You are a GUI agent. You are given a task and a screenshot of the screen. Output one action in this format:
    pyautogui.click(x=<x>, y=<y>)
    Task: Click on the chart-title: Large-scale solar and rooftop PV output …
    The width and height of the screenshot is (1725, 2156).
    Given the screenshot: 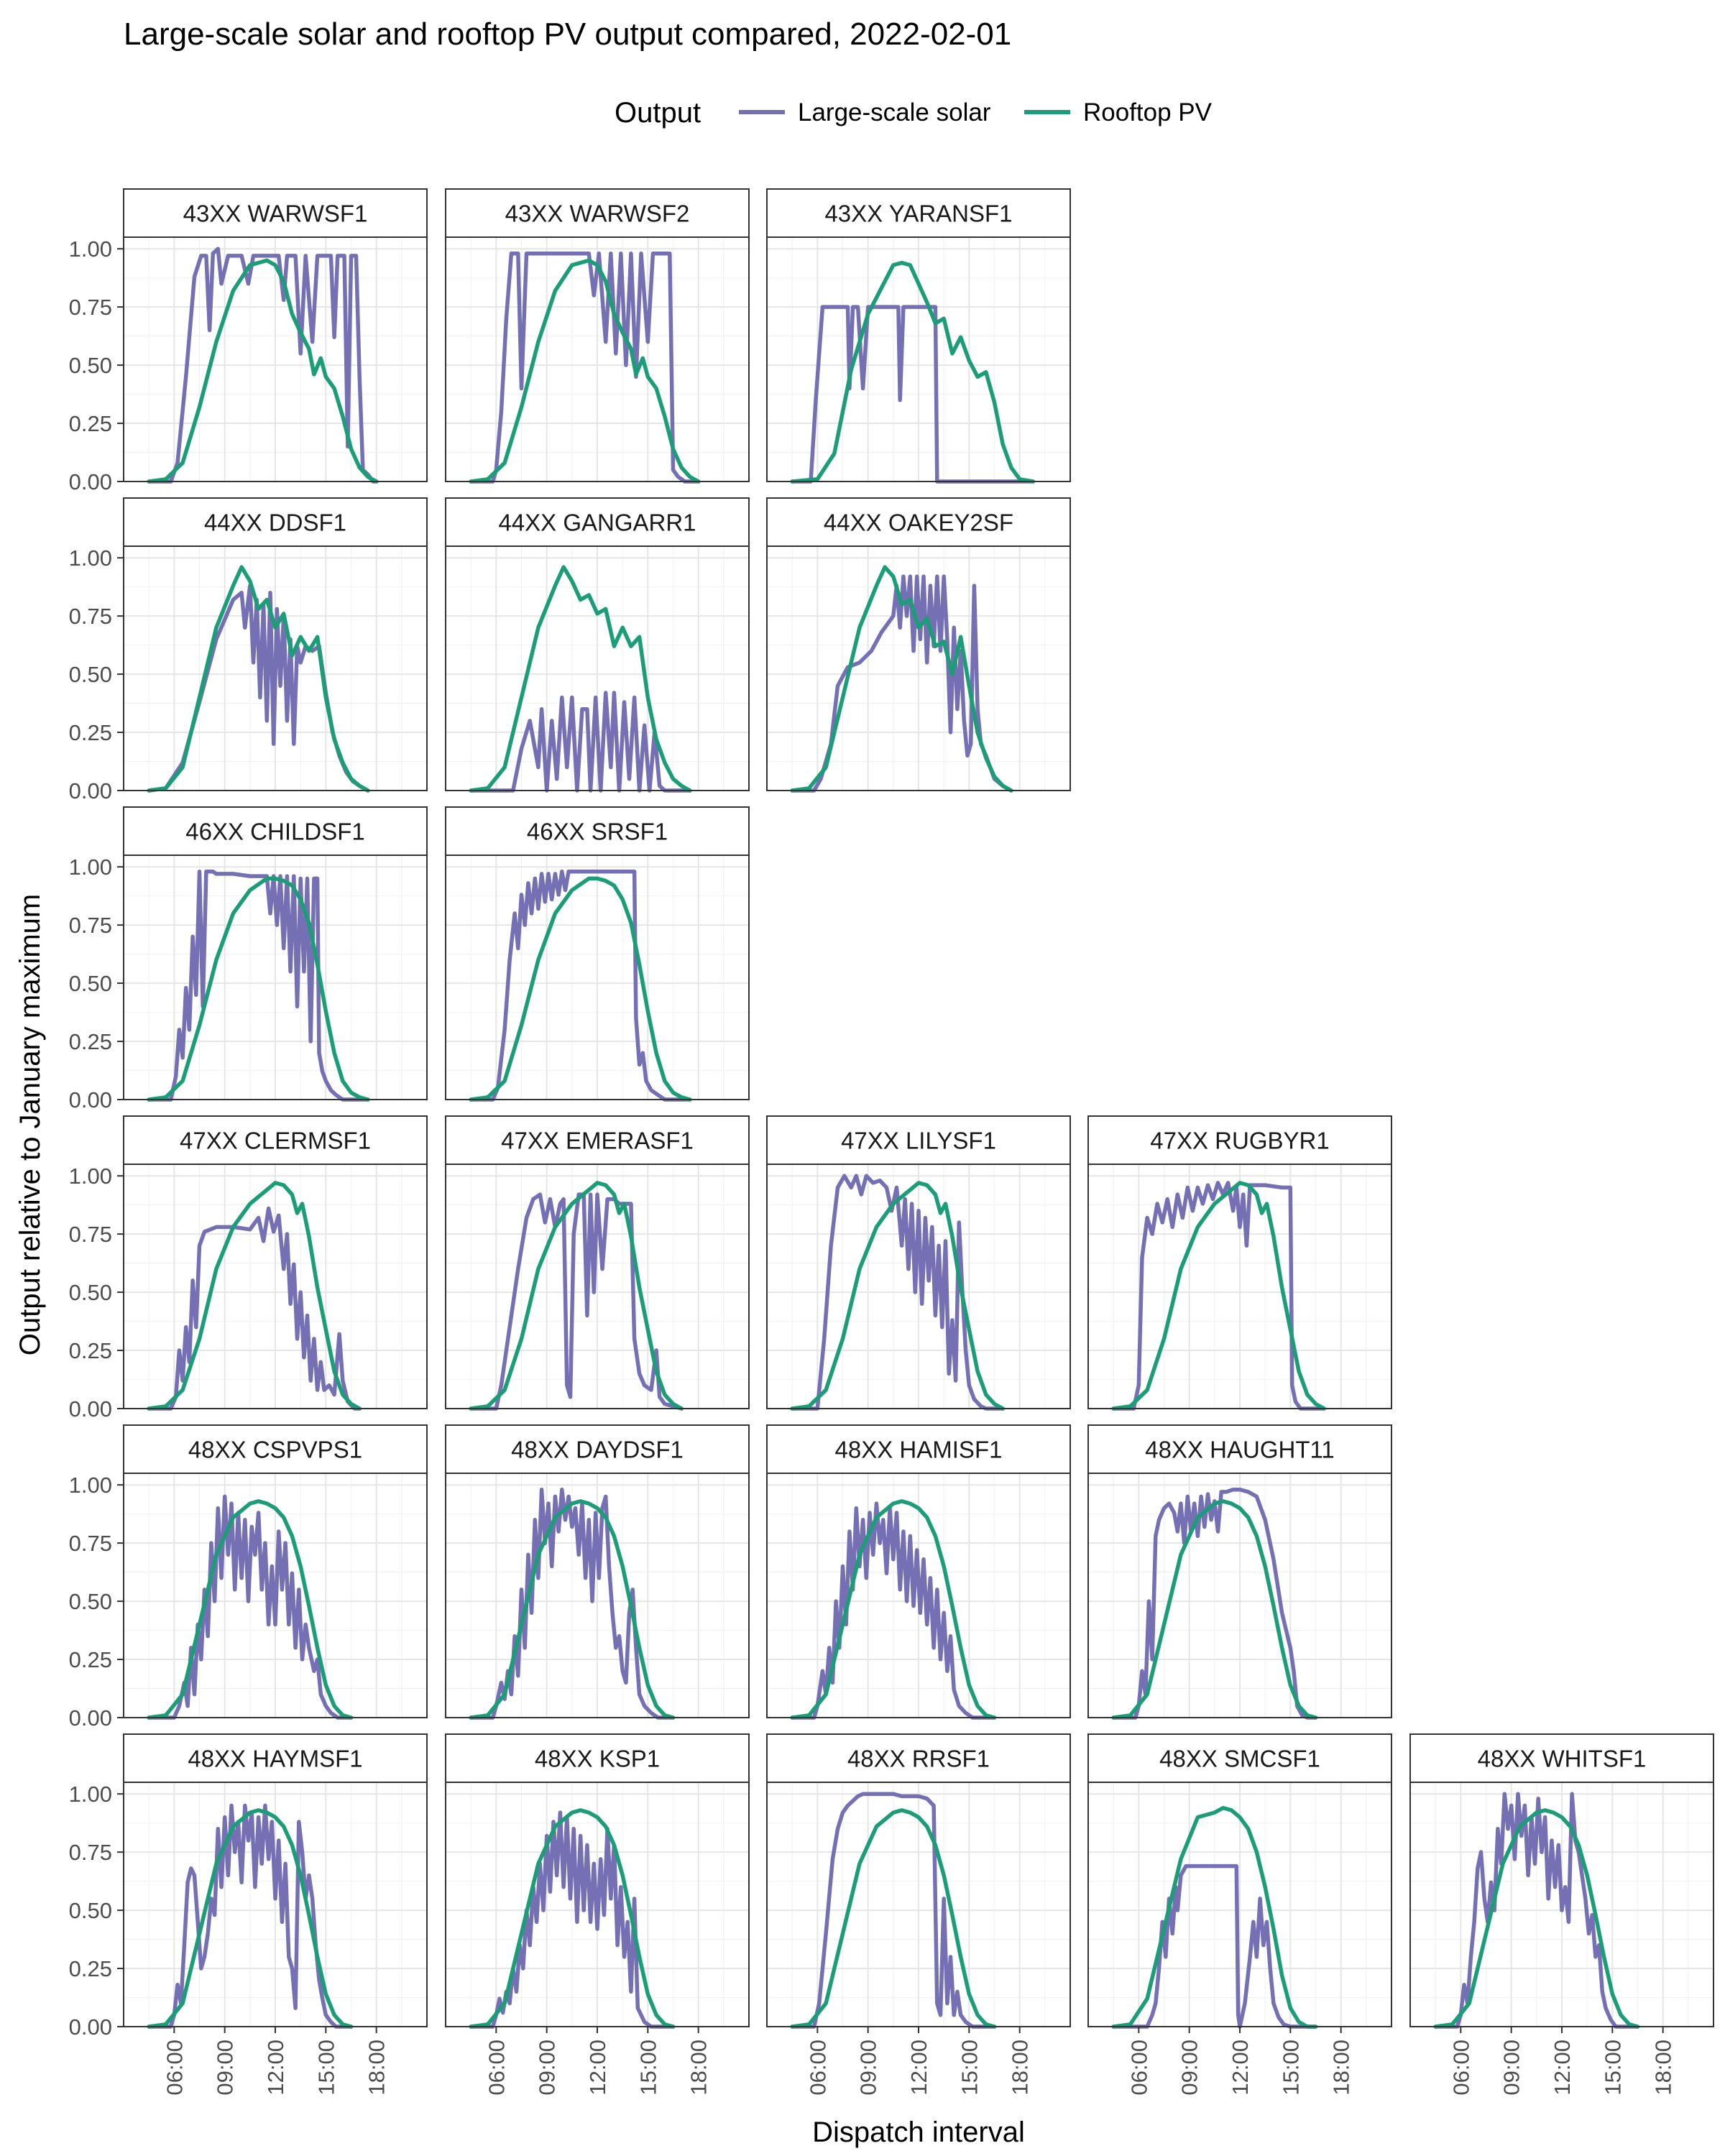 What is the action you would take?
    pyautogui.click(x=567, y=34)
    